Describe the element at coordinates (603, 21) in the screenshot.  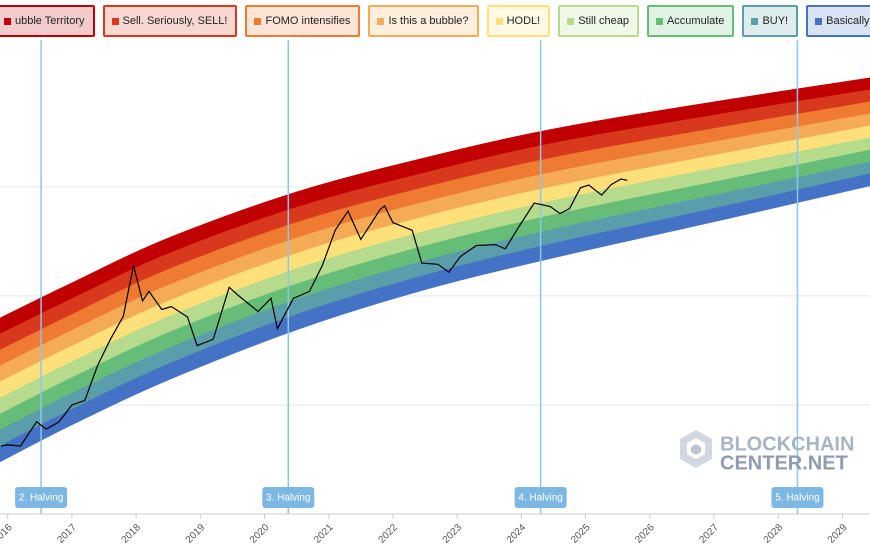
I see `legend-label: Still cheap` at that location.